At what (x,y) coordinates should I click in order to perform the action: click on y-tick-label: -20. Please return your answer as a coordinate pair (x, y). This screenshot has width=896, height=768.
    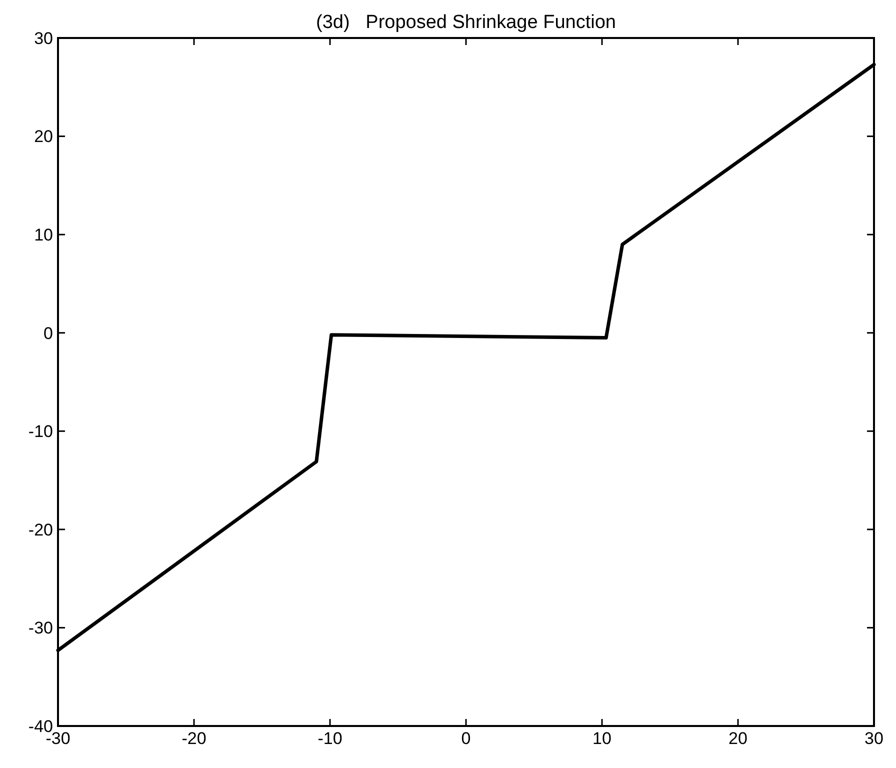
    Looking at the image, I should click on (40, 530).